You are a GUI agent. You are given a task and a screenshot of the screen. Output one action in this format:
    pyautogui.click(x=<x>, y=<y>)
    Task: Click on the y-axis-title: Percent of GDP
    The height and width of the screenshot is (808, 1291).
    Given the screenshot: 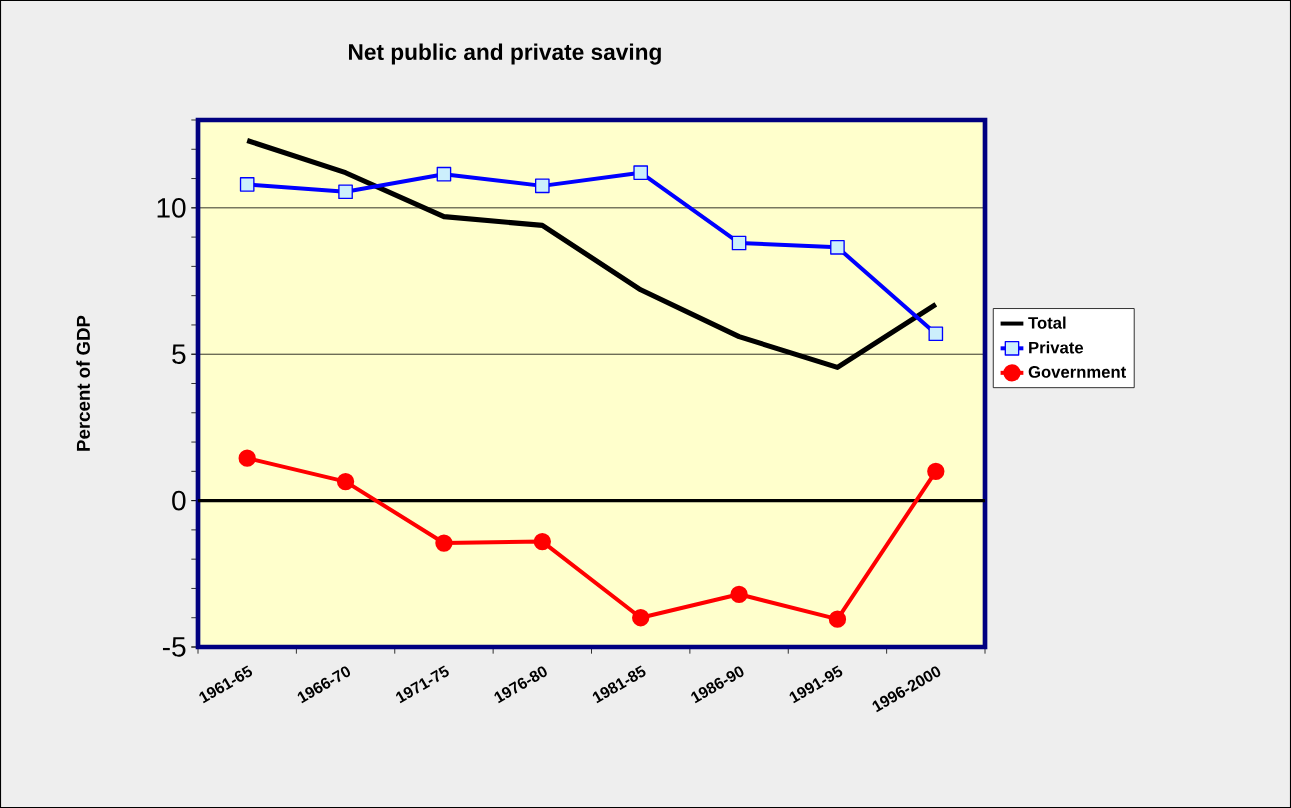 What is the action you would take?
    pyautogui.click(x=83, y=383)
    